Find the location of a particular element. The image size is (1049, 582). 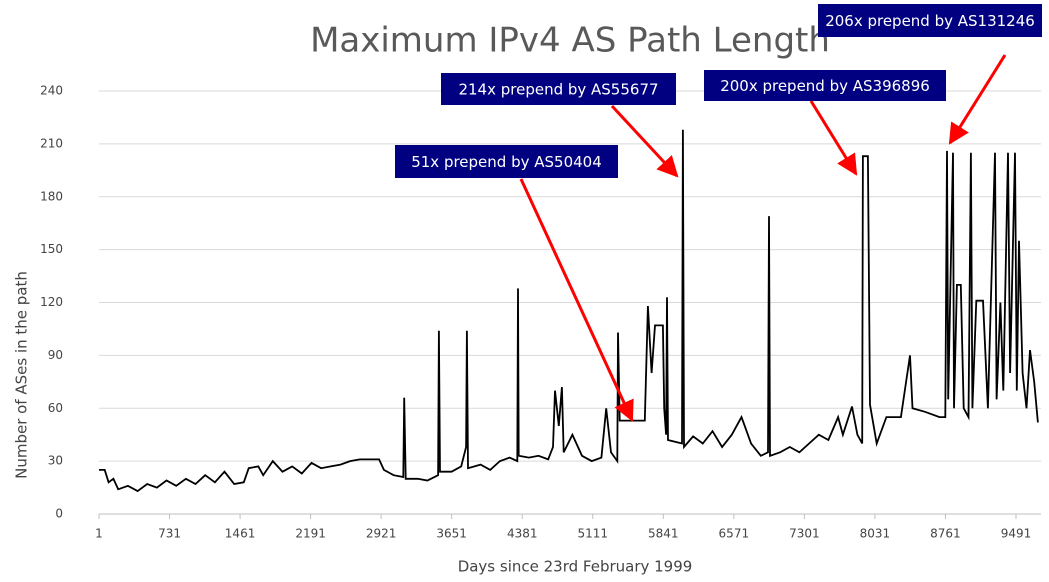

x-axis-label: Days since 23rd February 1999 is located at coordinates (575, 567).